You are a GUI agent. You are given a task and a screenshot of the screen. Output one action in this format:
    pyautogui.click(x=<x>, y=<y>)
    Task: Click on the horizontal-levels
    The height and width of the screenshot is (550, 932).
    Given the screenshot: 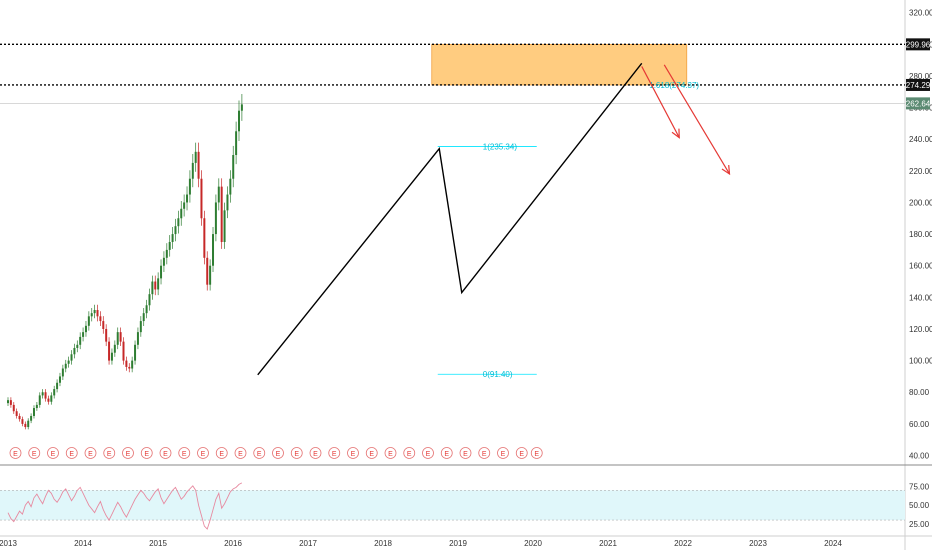 What is the action you would take?
    pyautogui.click(x=452, y=73)
    